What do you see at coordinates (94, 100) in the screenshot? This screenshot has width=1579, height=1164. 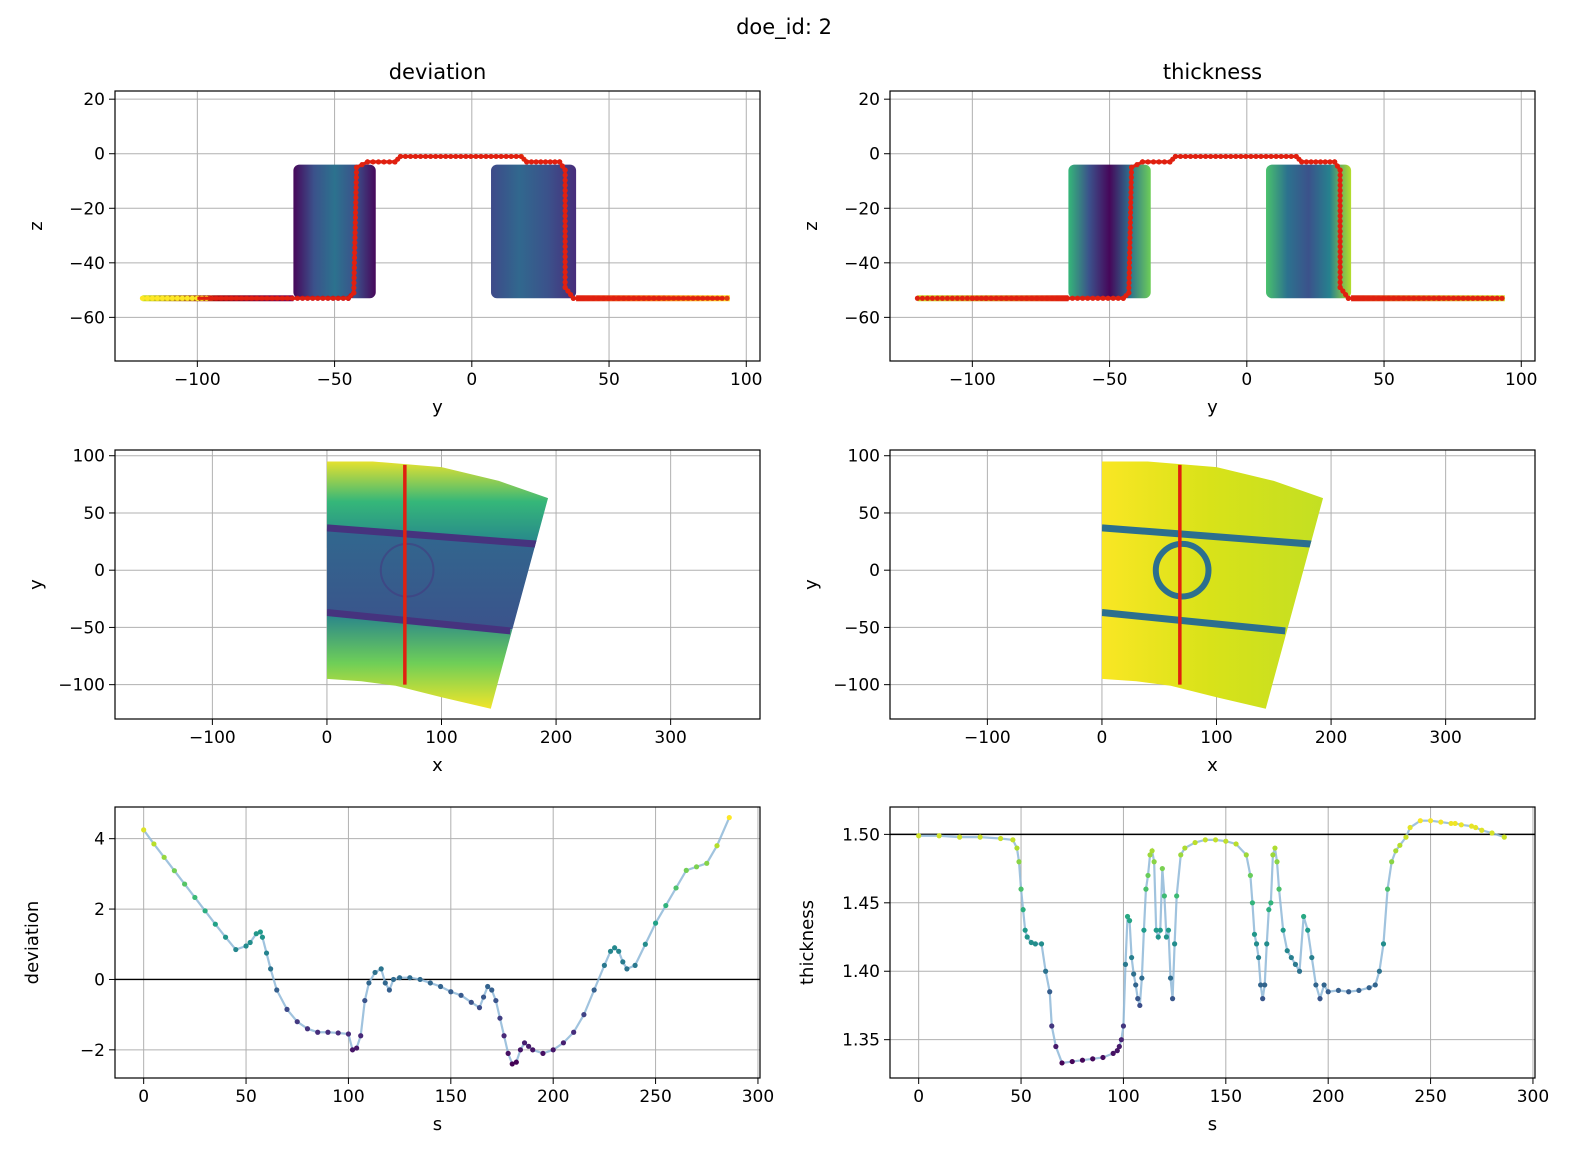 I see `y-tick-label: 20` at bounding box center [94, 100].